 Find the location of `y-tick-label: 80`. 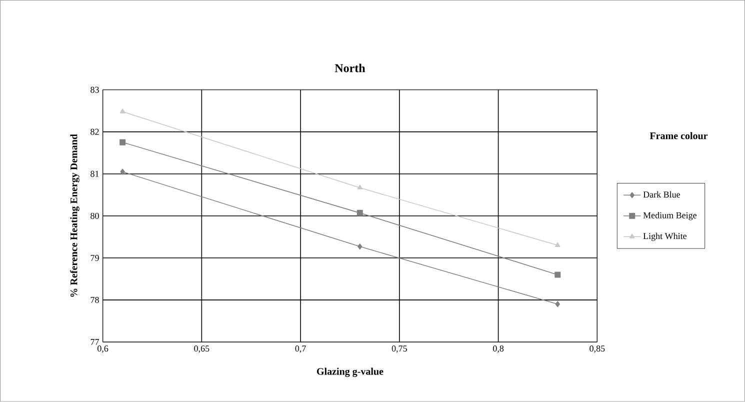

y-tick-label: 80 is located at coordinates (94, 216).